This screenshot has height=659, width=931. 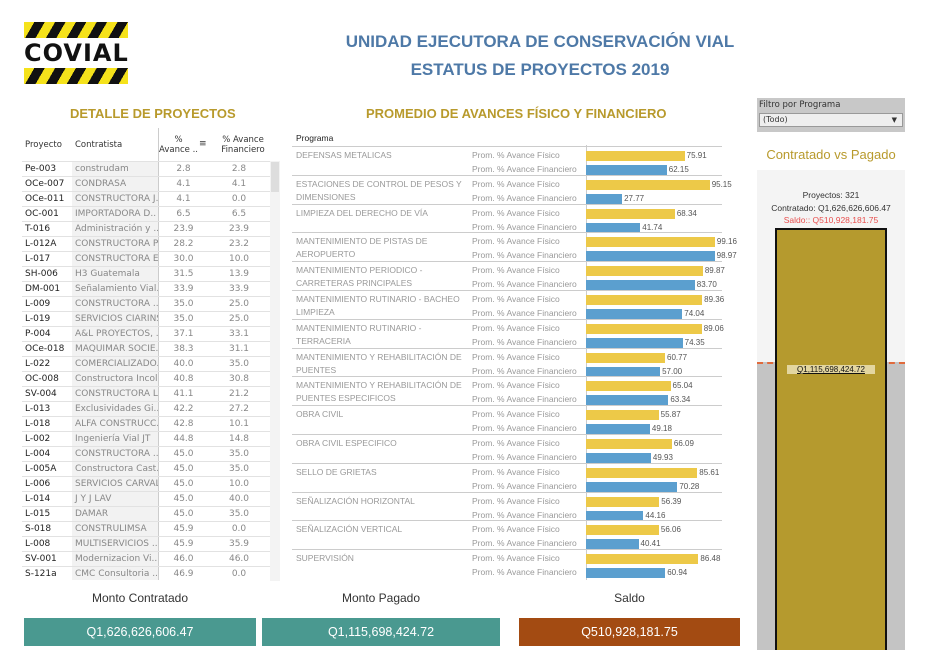 What do you see at coordinates (275, 177) in the screenshot?
I see `scrollbar-thumb` at bounding box center [275, 177].